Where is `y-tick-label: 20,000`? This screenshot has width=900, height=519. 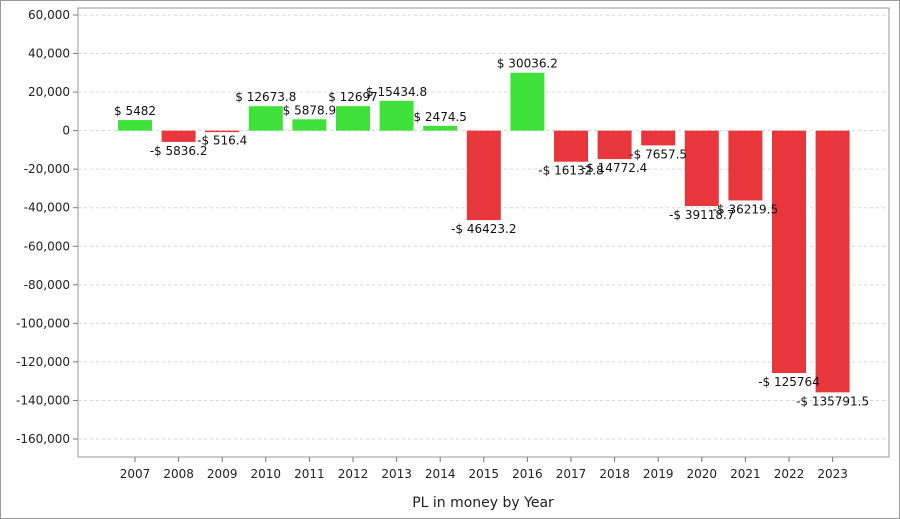
y-tick-label: 20,000 is located at coordinates (49, 92).